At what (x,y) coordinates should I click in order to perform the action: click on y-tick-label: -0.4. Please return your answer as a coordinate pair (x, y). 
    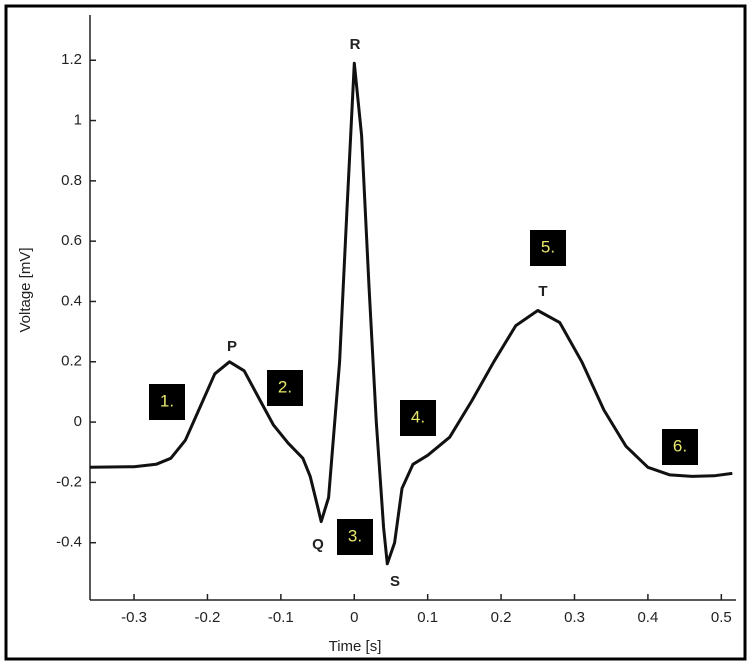
    Looking at the image, I should click on (69, 542).